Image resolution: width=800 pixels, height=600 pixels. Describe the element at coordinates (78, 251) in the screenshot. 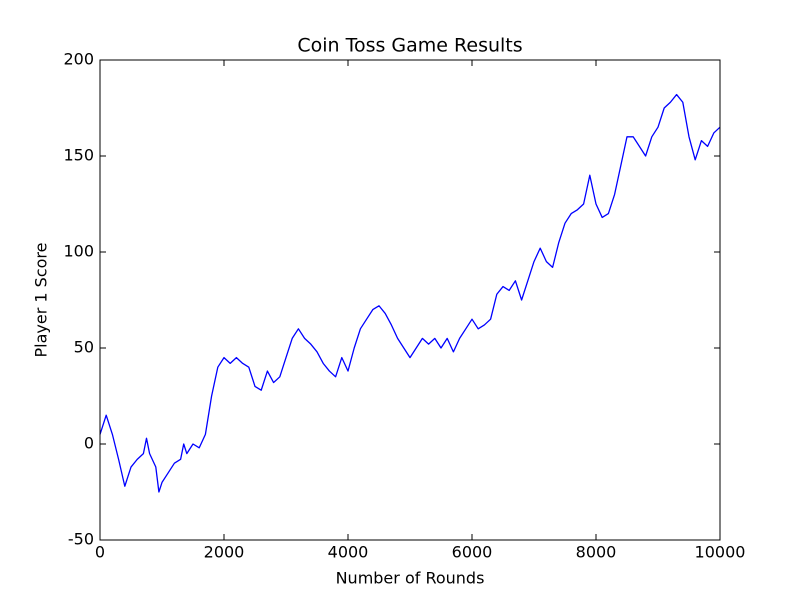

I see `y-tick-label: 100` at that location.